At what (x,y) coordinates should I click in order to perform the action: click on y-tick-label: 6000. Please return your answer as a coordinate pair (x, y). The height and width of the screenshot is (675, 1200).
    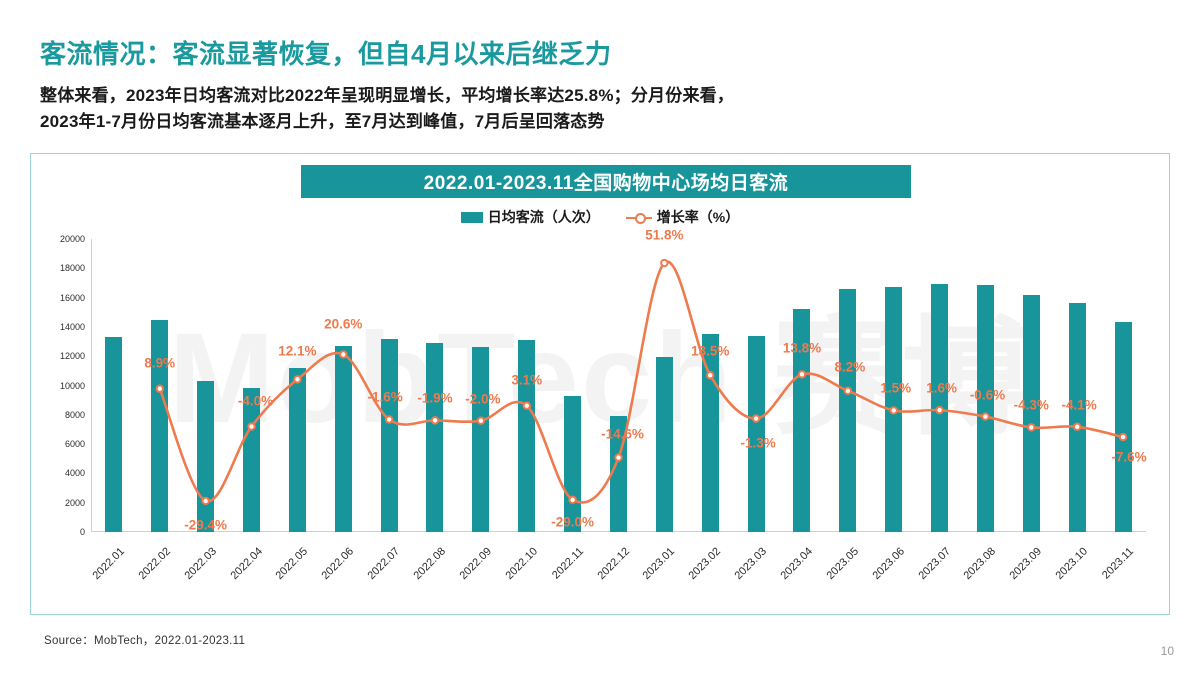
    Looking at the image, I should click on (74, 444).